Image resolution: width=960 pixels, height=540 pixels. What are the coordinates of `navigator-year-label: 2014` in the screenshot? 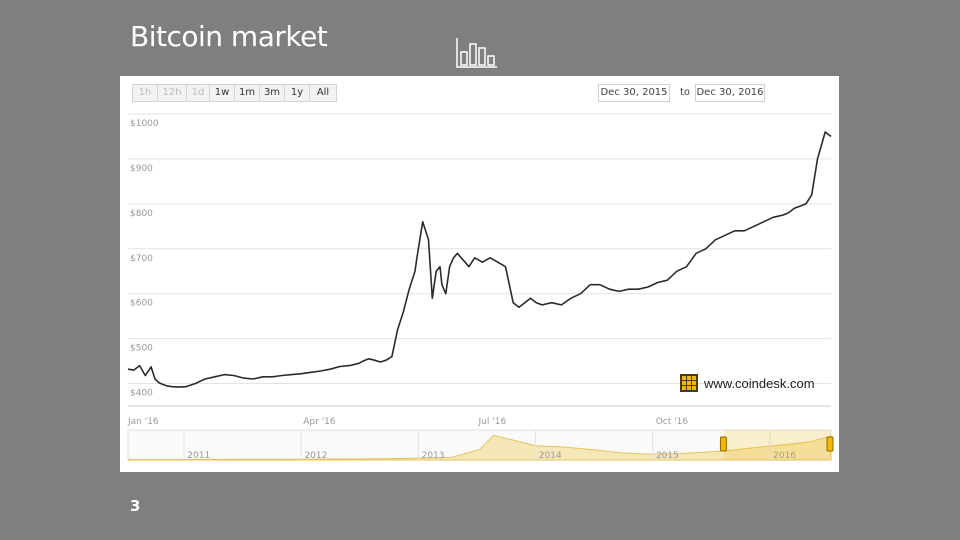 It's located at (550, 456).